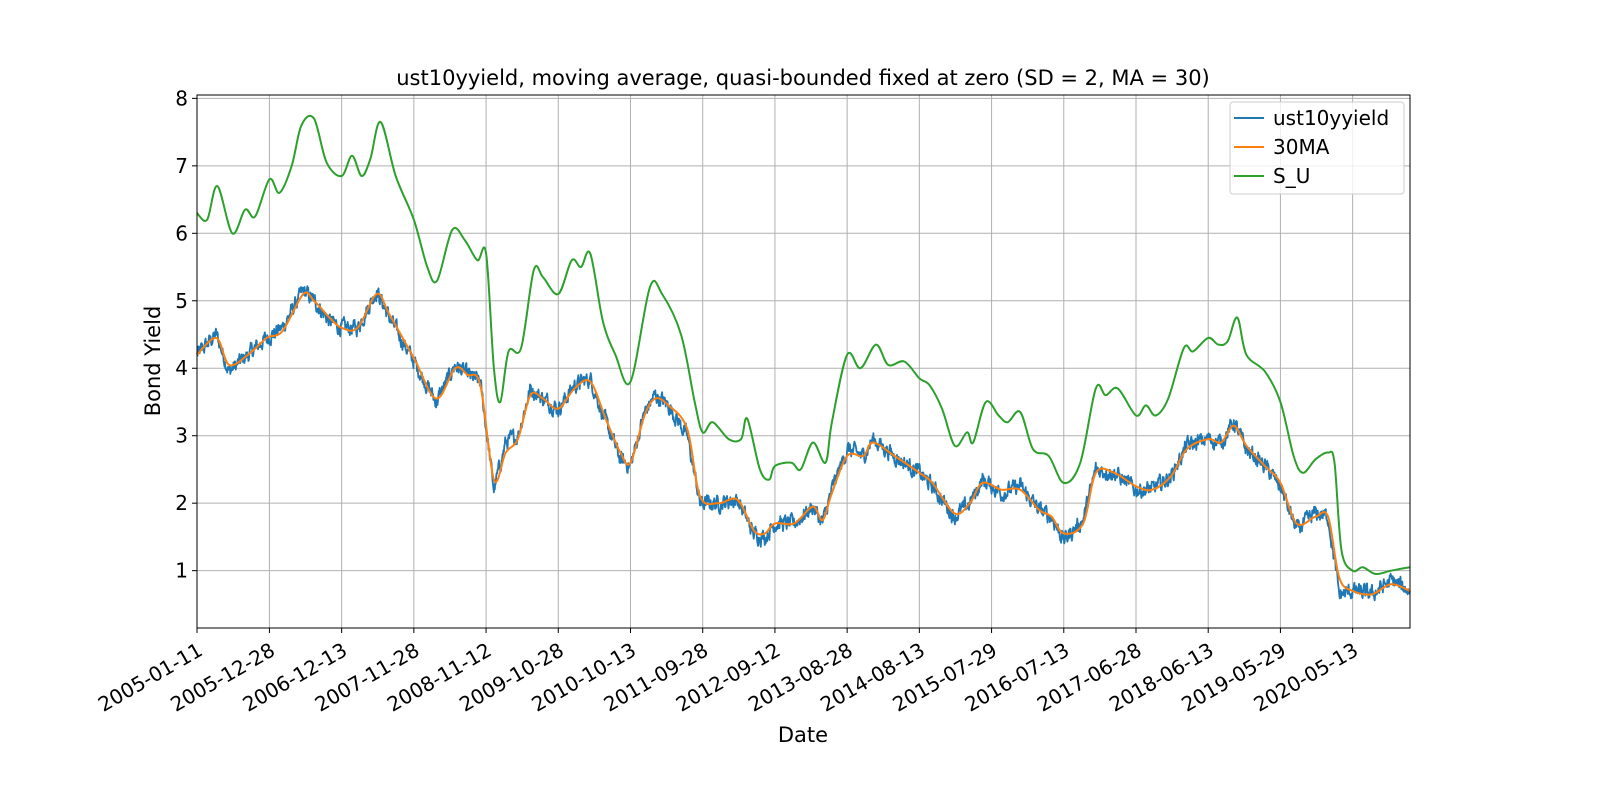 The width and height of the screenshot is (1600, 800). What do you see at coordinates (181, 301) in the screenshot?
I see `y-tick-label: 5` at bounding box center [181, 301].